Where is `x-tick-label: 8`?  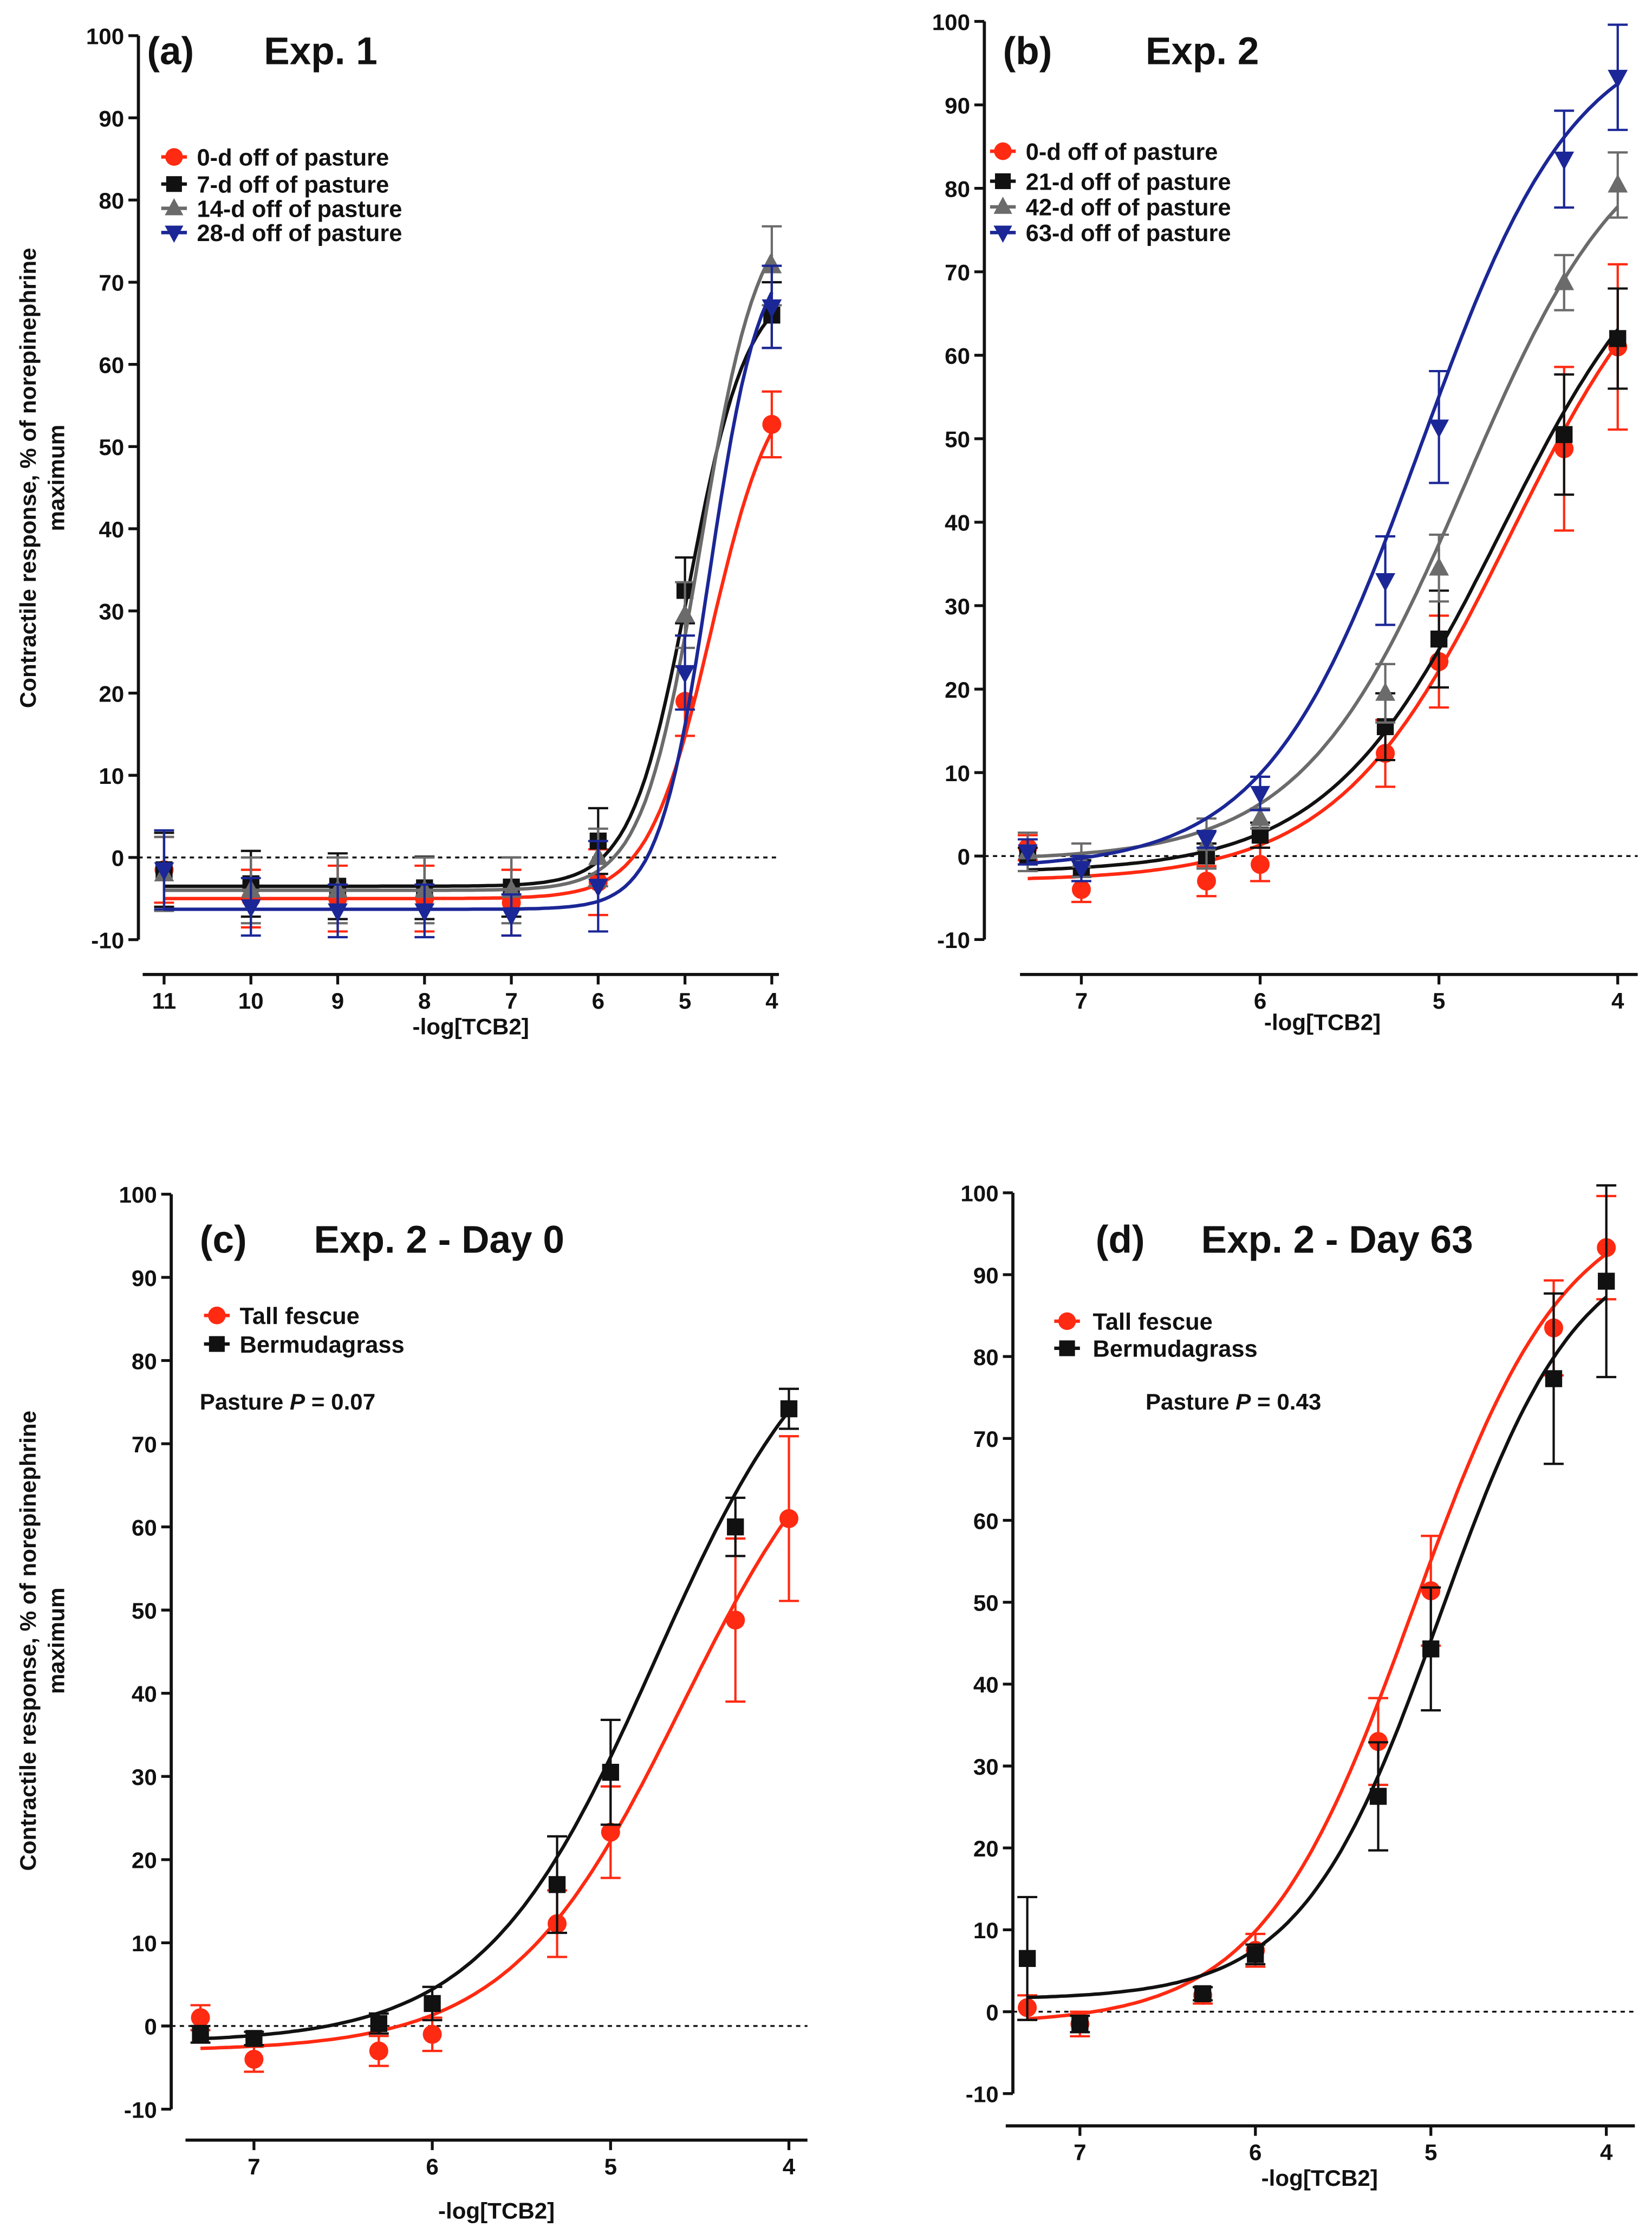
x-tick-label: 8 is located at coordinates (425, 1001).